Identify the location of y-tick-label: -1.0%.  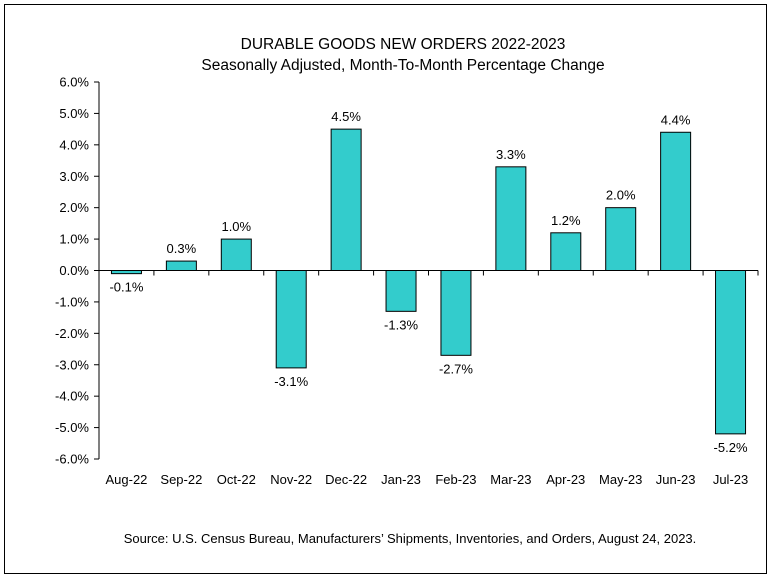
(72, 301).